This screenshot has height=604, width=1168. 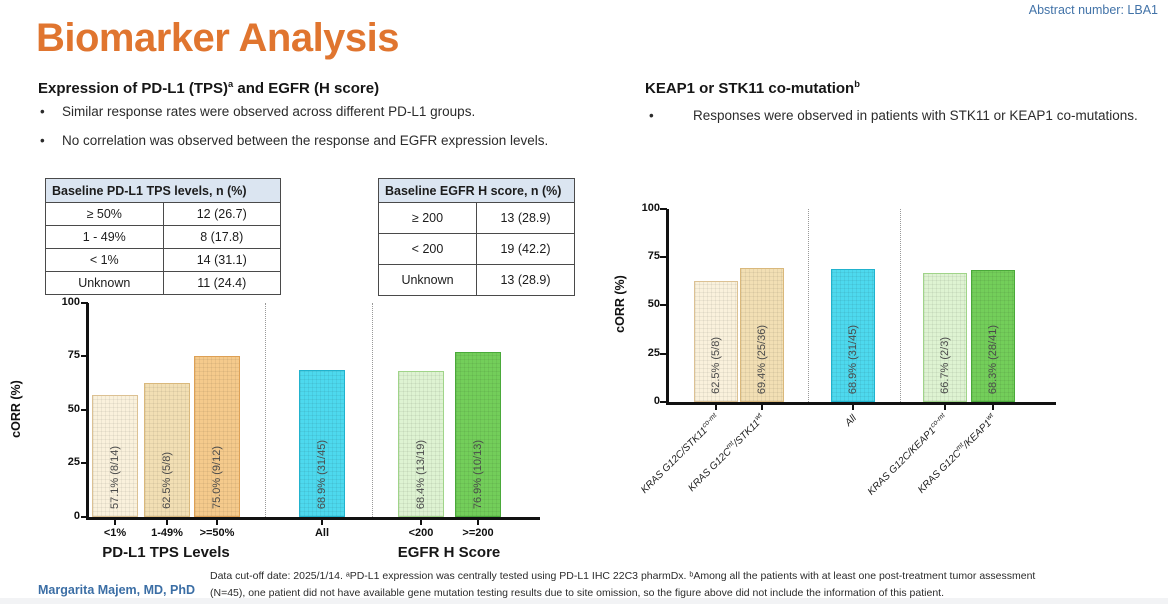 What do you see at coordinates (70, 302) in the screenshot?
I see `y-tick-label: 100` at bounding box center [70, 302].